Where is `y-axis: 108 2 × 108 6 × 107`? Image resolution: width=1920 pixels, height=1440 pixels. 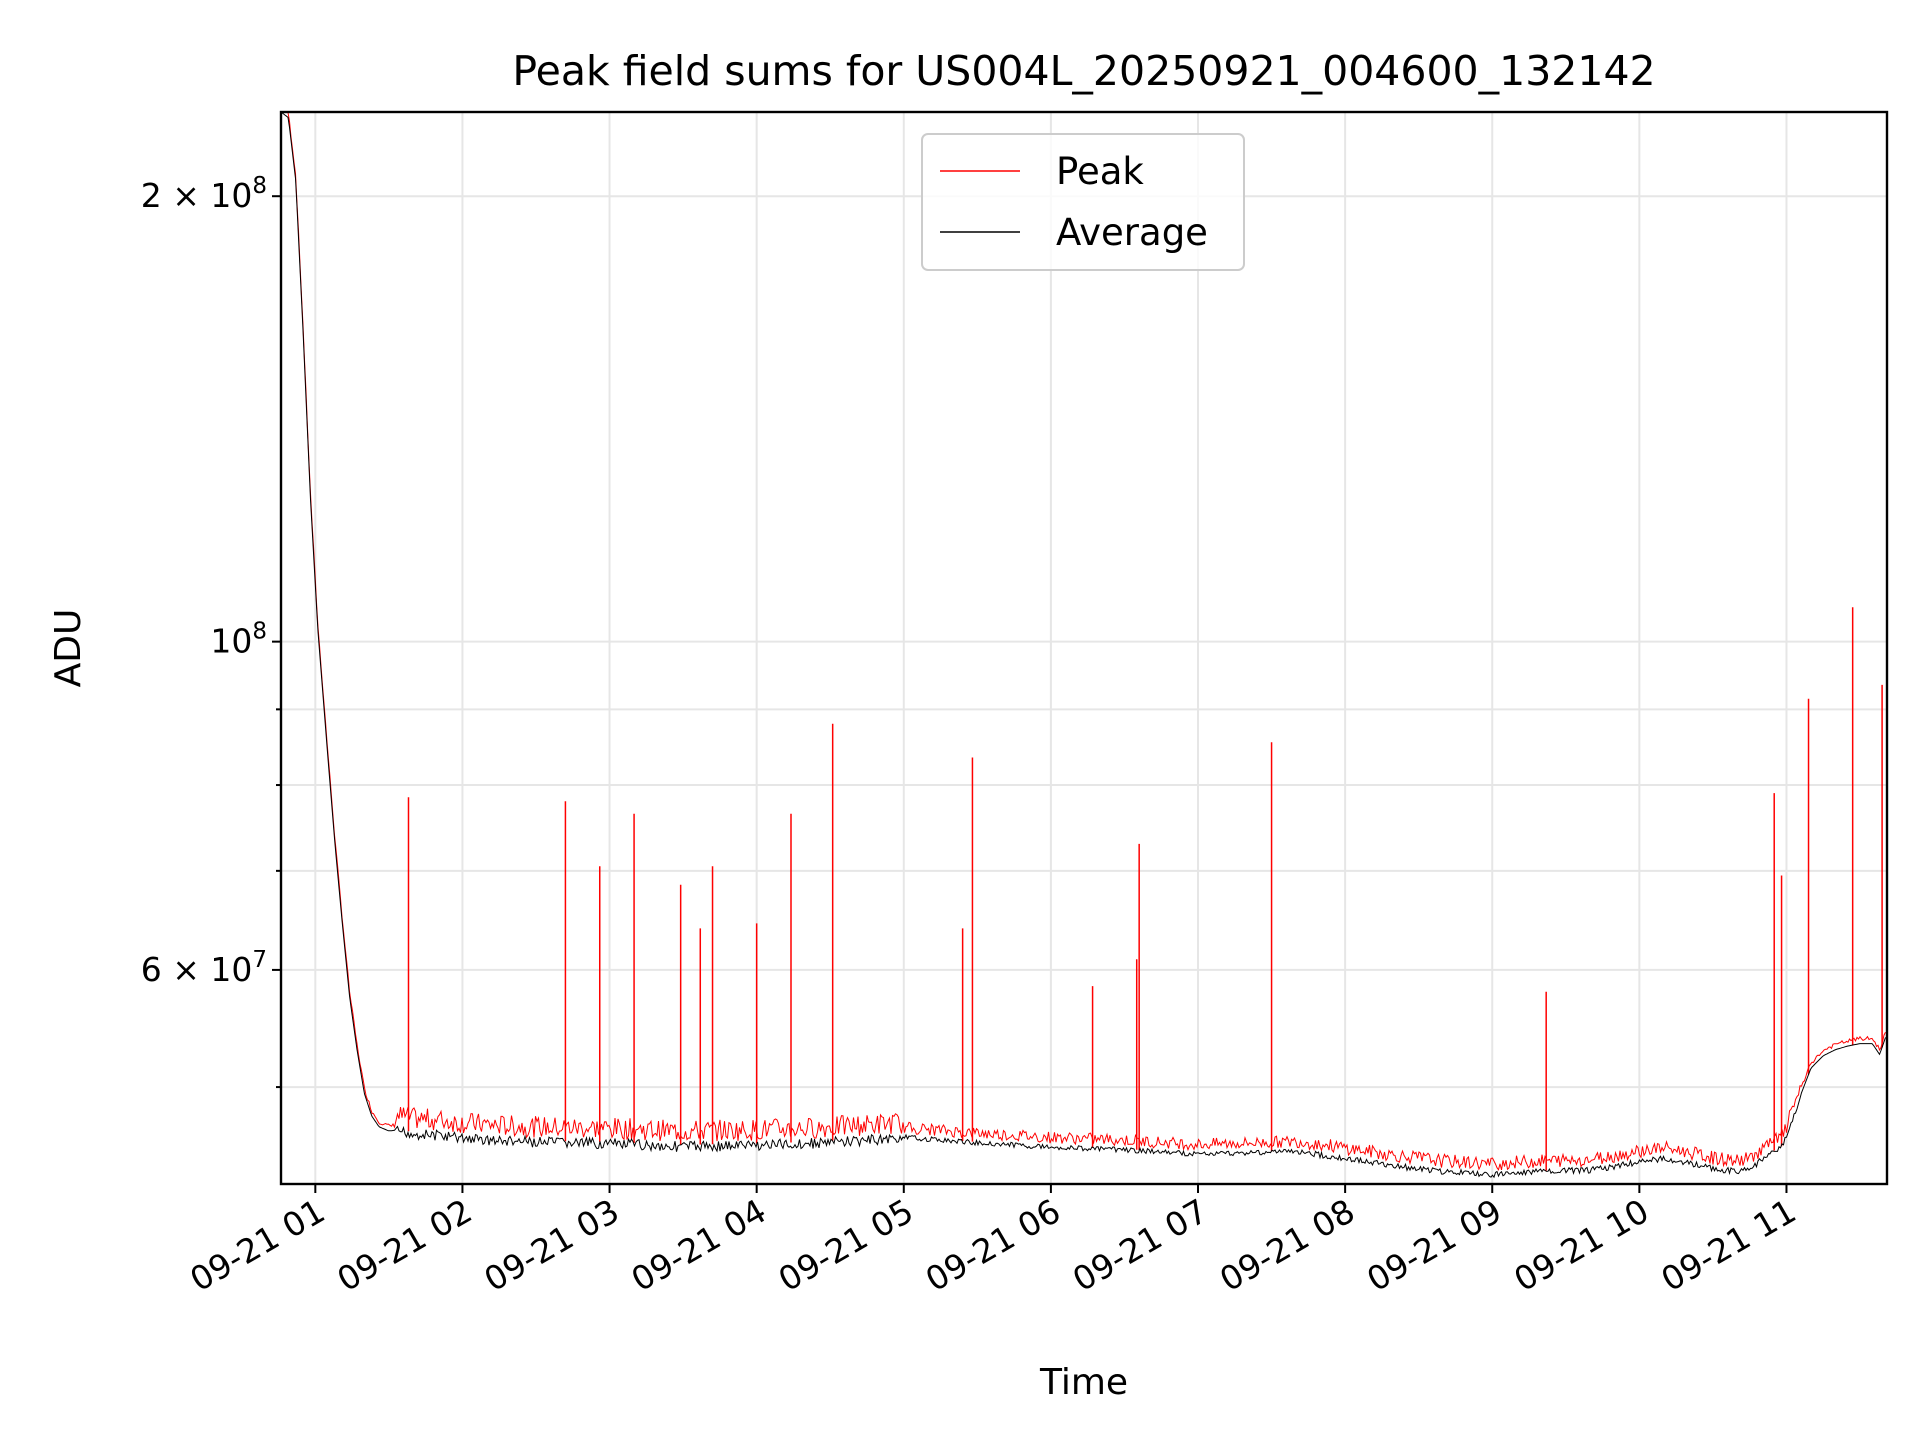 y-axis: 108 2 × 108 6 × 107 is located at coordinates (211, 631).